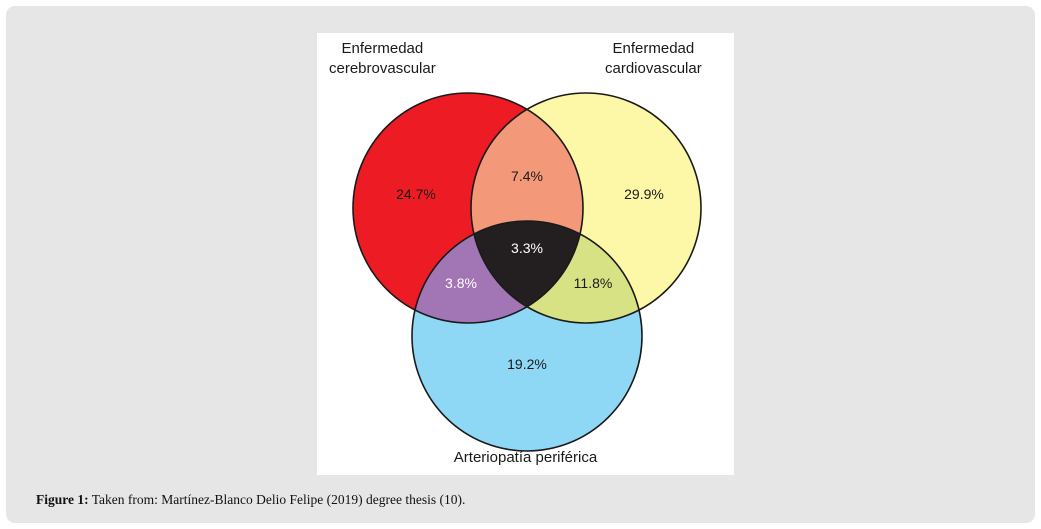 The image size is (1041, 529). Describe the element at coordinates (382, 68) in the screenshot. I see `set-label-cerebro-line2: cerebrovascular` at that location.